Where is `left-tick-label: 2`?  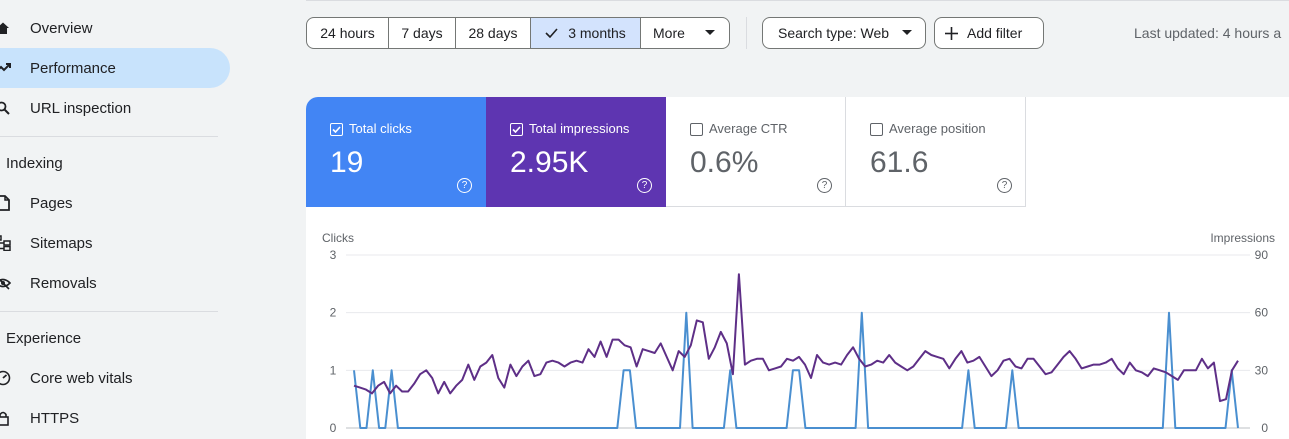
left-tick-label: 2 is located at coordinates (333, 313).